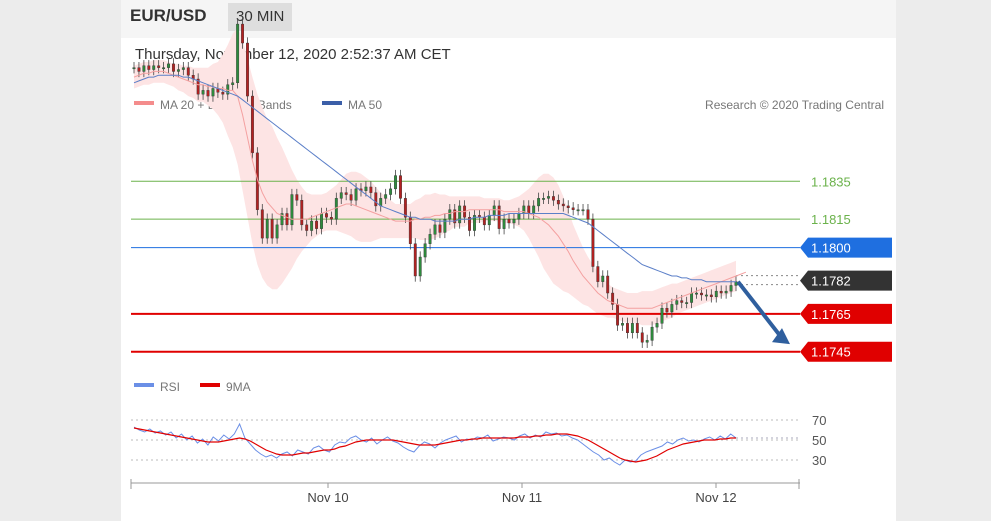 Image resolution: width=991 pixels, height=521 pixels. I want to click on rsi-tick-30: 30, so click(819, 460).